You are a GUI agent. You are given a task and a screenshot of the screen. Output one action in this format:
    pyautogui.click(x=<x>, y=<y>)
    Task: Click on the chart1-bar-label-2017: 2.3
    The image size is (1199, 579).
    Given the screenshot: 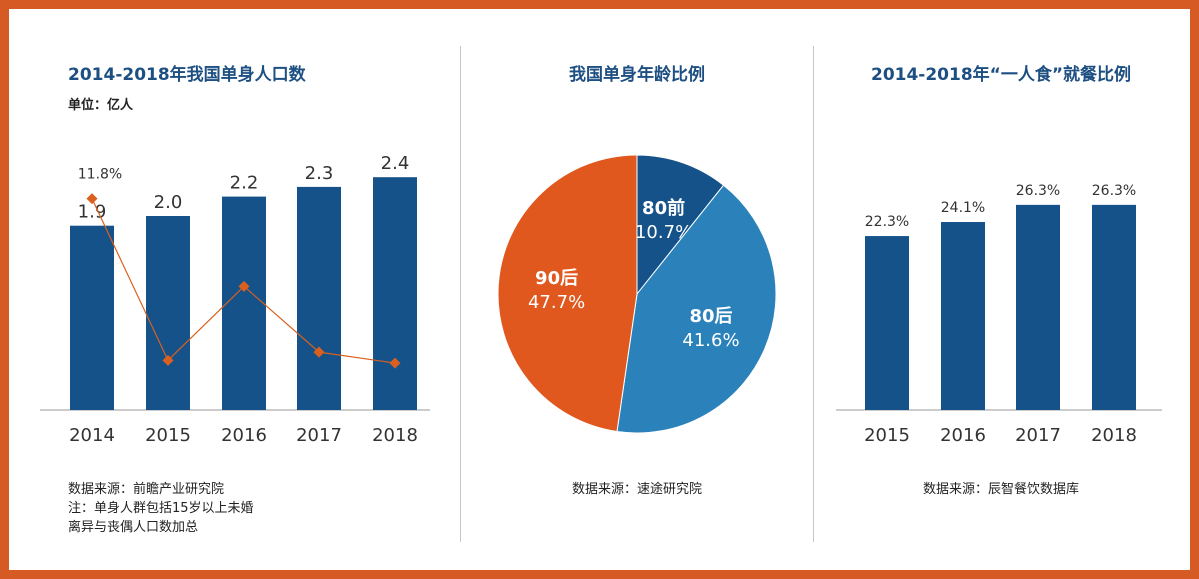 What is the action you would take?
    pyautogui.click(x=319, y=173)
    